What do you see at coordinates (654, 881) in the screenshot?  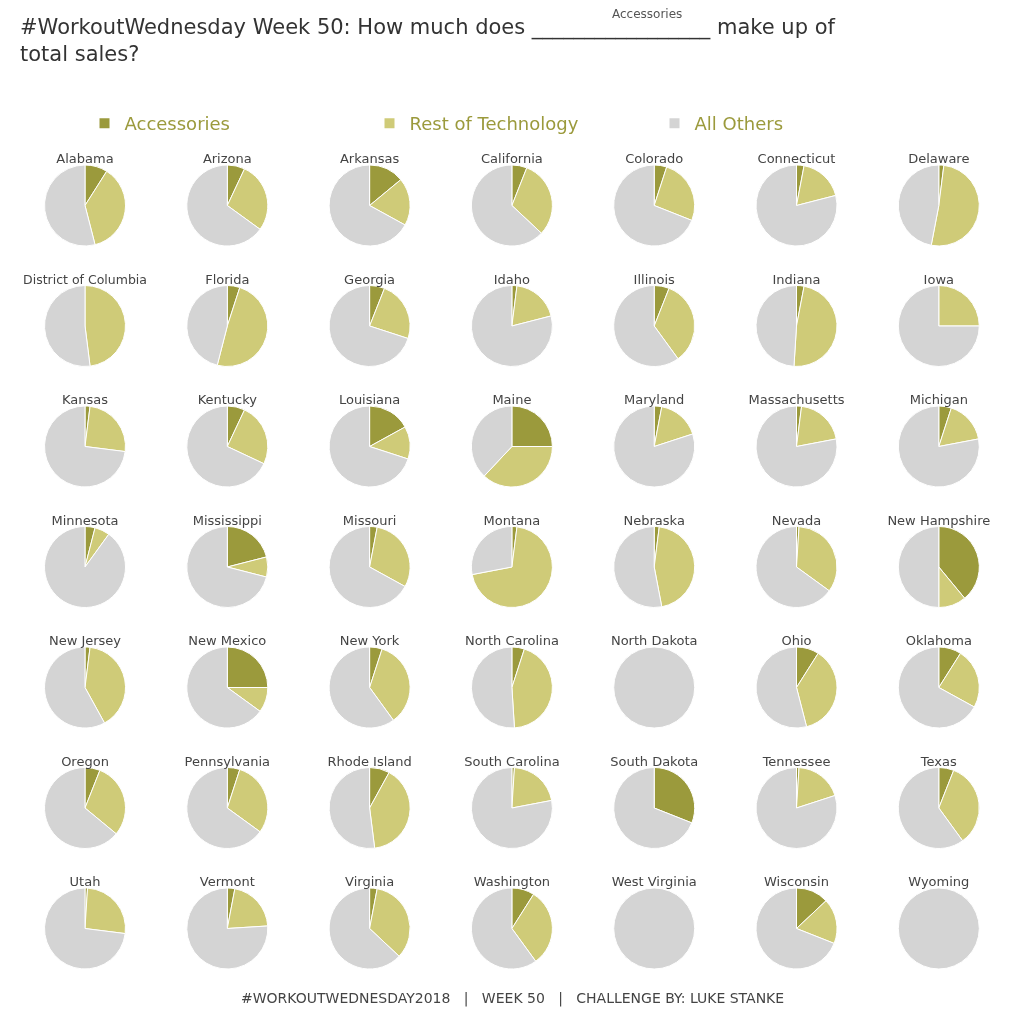 I see `slice-label: West Virginia` at bounding box center [654, 881].